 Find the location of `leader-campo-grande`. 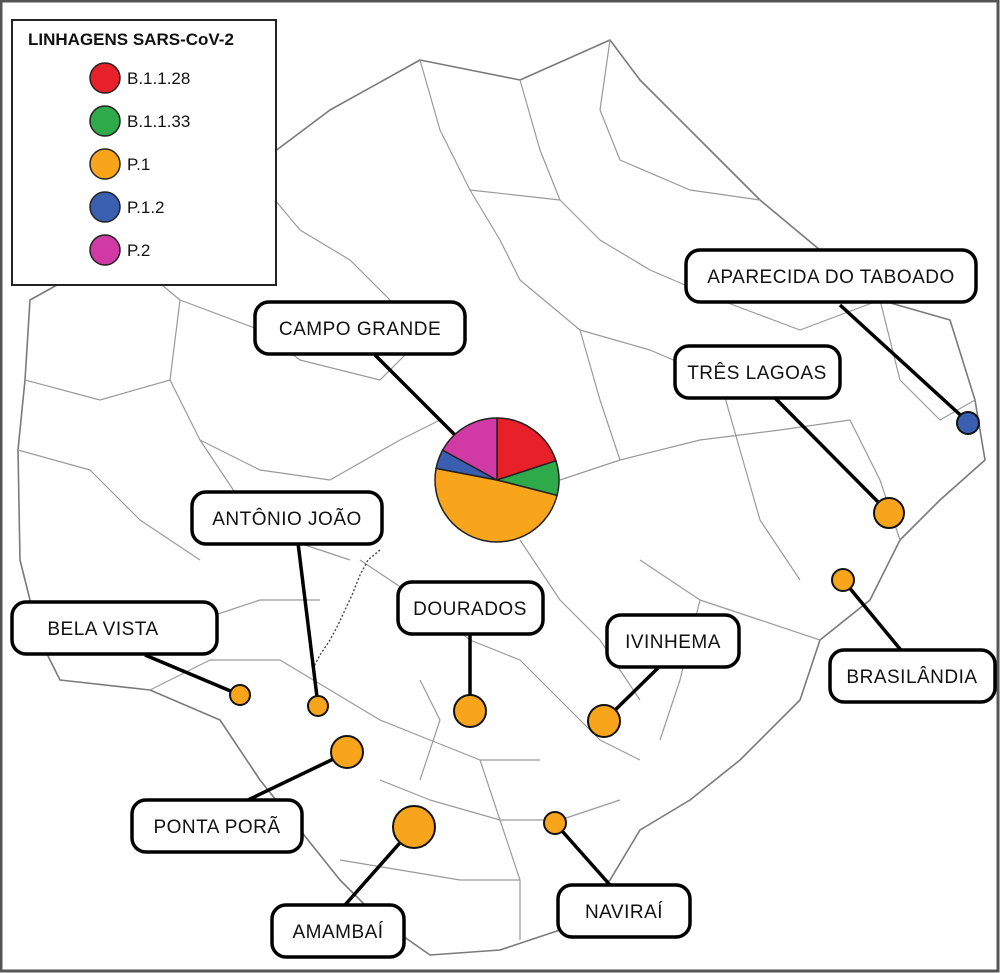

leader-campo-grande is located at coordinates (417, 397).